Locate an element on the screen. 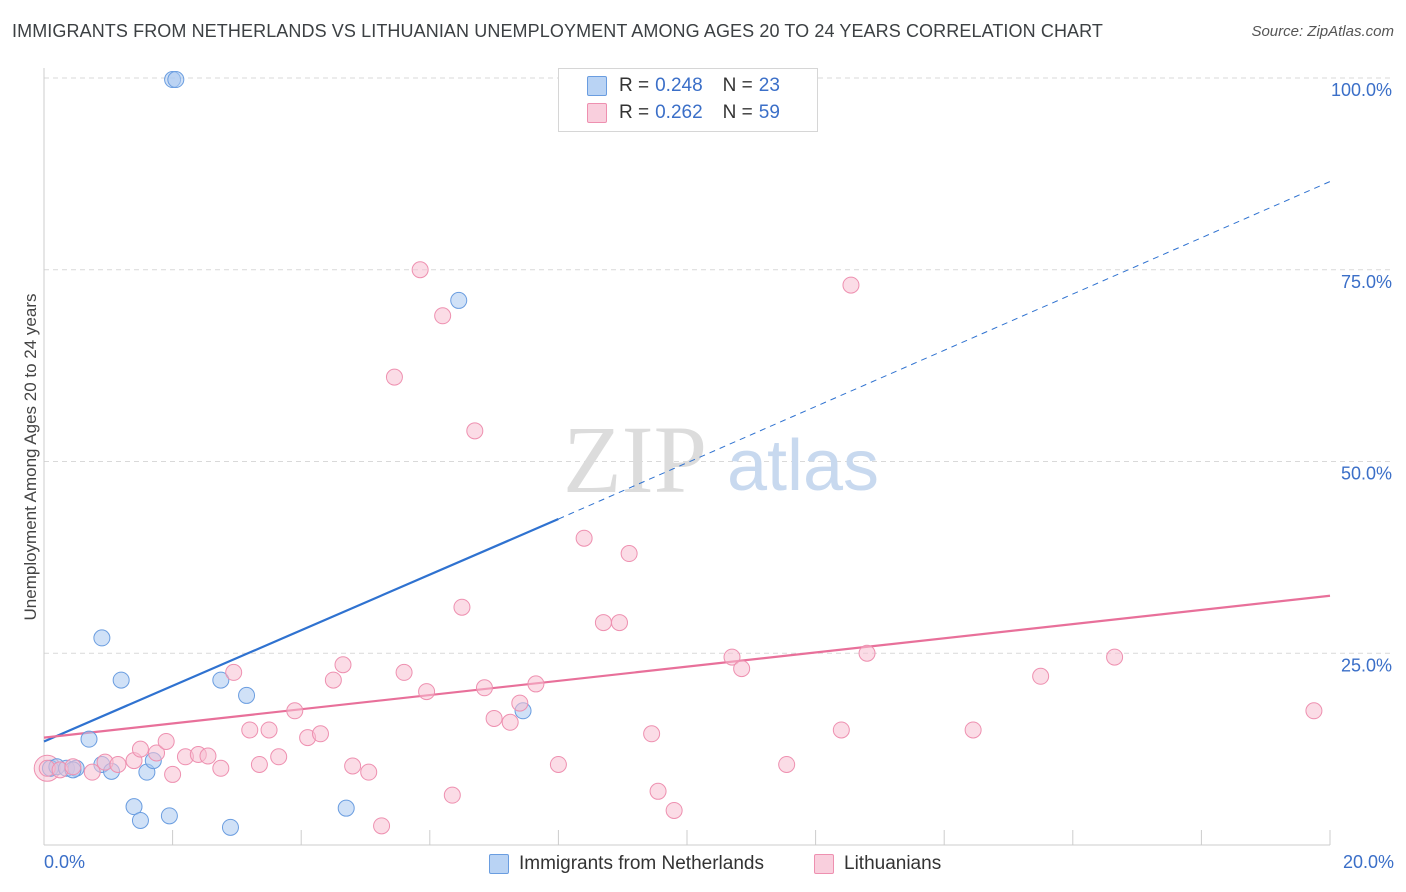  legend-pink-n-label: N = is located at coordinates (737, 112).